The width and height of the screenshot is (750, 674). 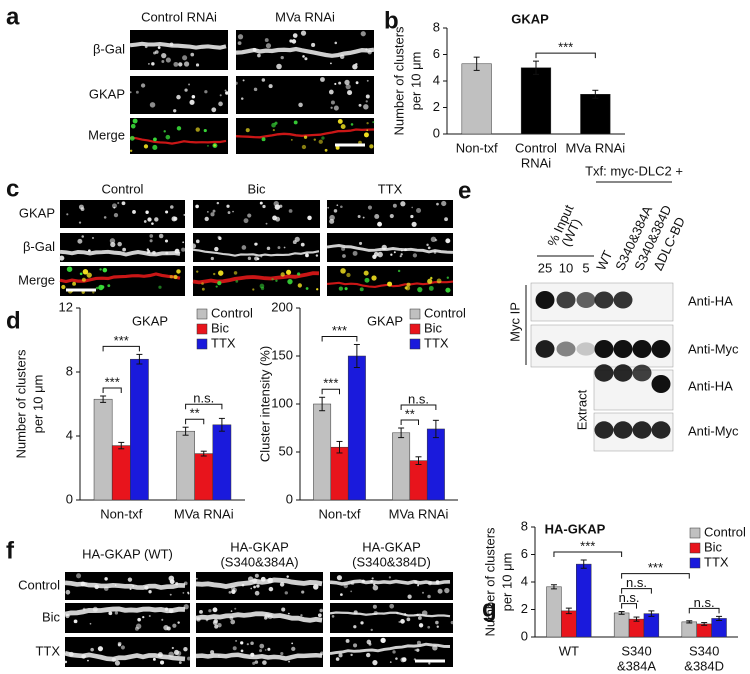 What do you see at coordinates (36, 279) in the screenshot?
I see `row-label: Merge` at bounding box center [36, 279].